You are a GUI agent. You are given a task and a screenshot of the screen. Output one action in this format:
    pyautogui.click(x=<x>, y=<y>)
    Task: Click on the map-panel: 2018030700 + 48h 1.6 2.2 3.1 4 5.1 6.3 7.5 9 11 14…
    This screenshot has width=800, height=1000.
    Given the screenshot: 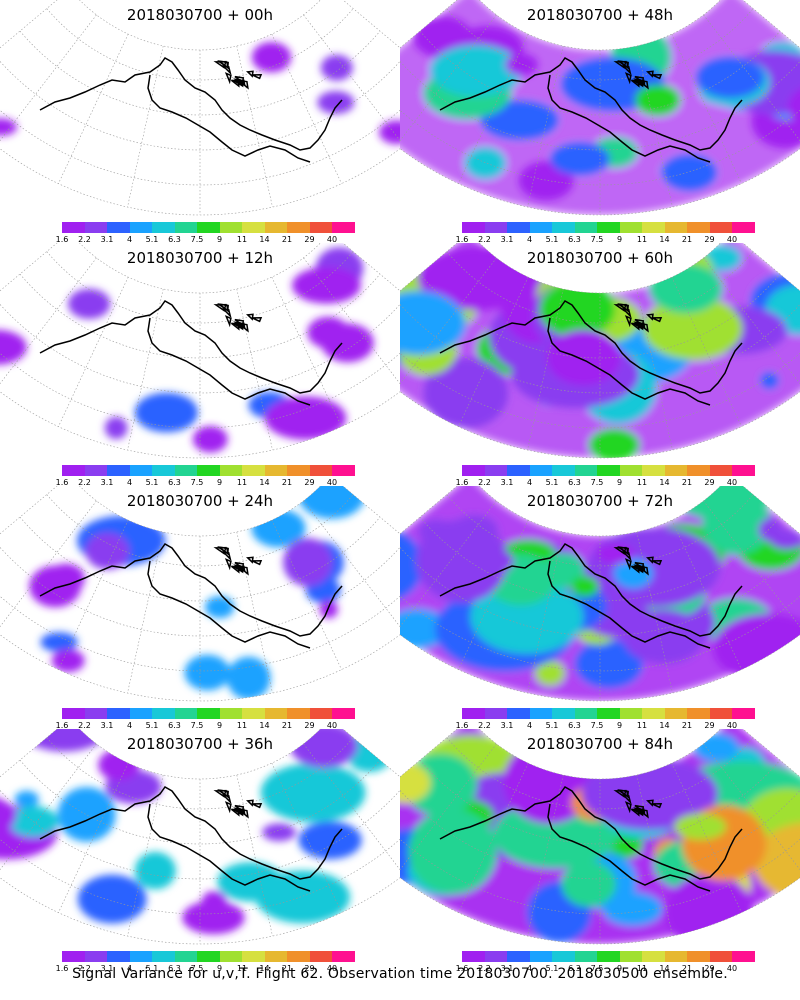 What is the action you would take?
    pyautogui.click(x=600, y=122)
    